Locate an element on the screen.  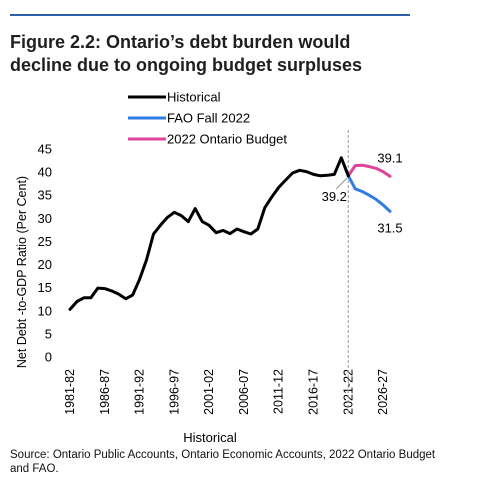
x-axis-label: Historical is located at coordinates (210, 437).